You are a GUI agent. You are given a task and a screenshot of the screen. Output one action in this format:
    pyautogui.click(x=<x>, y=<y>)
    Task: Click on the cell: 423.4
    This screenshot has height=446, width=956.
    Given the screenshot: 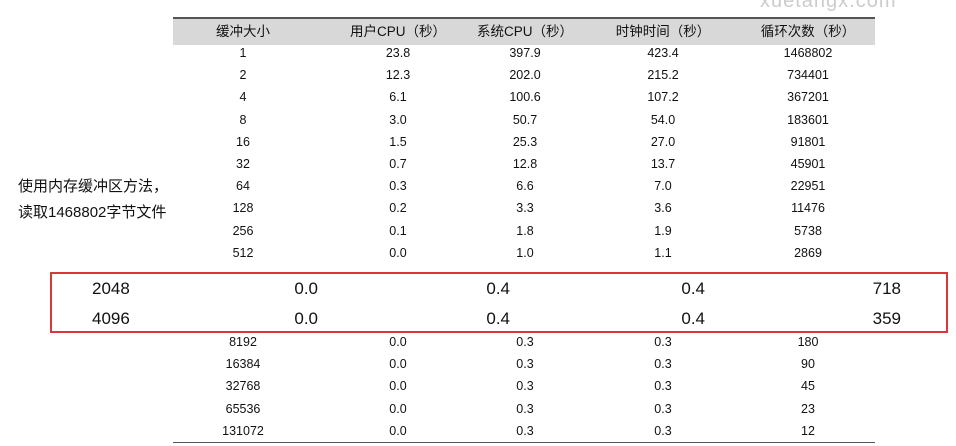 What is the action you would take?
    pyautogui.click(x=663, y=53)
    